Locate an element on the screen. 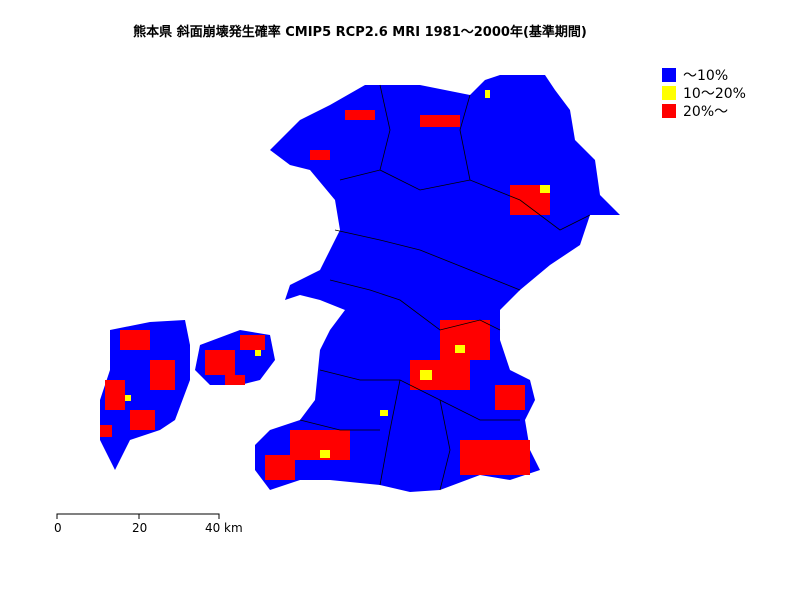 This screenshot has height=600, width=800. legend-label: 10～20% is located at coordinates (714, 94).